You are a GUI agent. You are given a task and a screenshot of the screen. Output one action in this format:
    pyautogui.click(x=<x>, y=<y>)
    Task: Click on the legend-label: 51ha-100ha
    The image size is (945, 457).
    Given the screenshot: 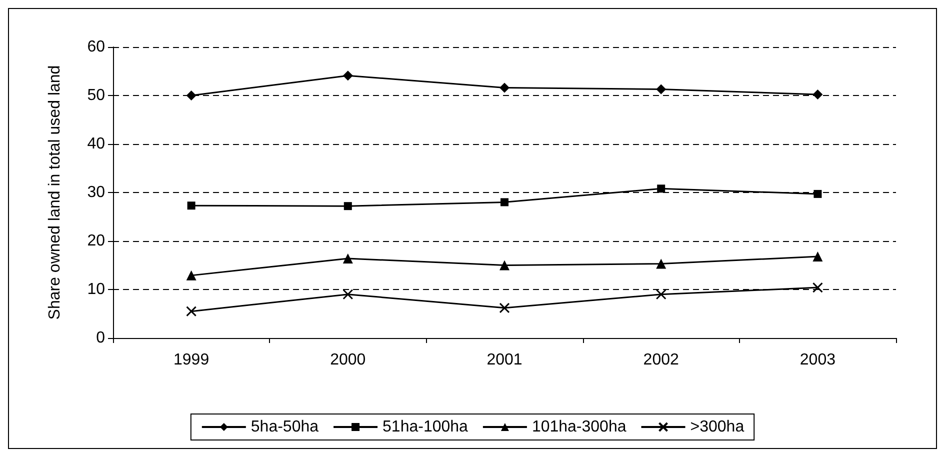 What is the action you would take?
    pyautogui.click(x=425, y=427)
    